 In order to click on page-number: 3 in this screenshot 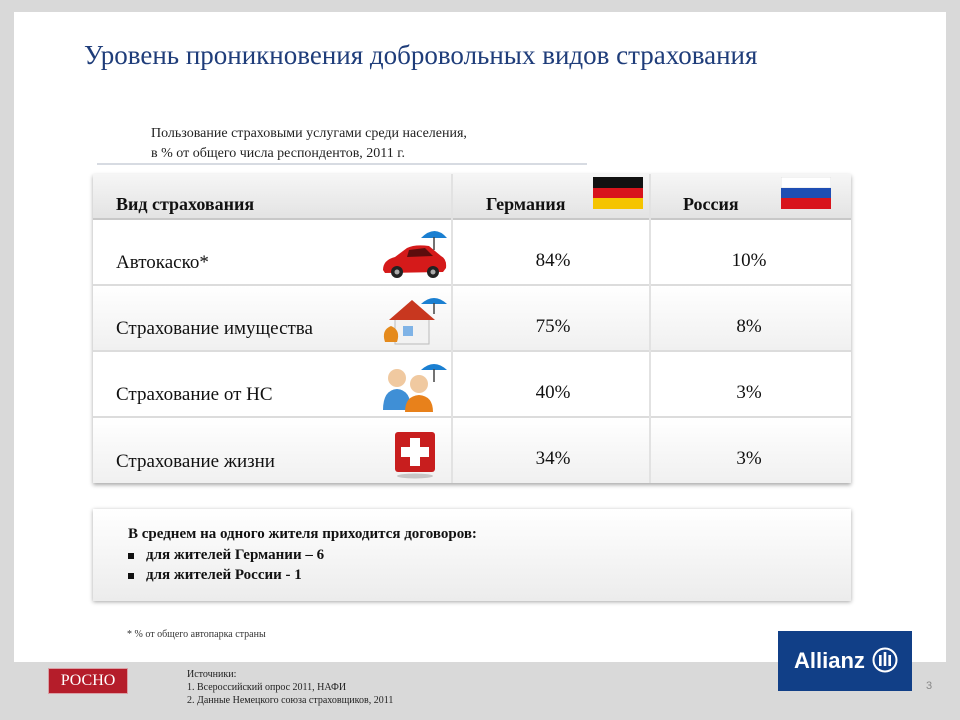, I will do `click(929, 686)`.